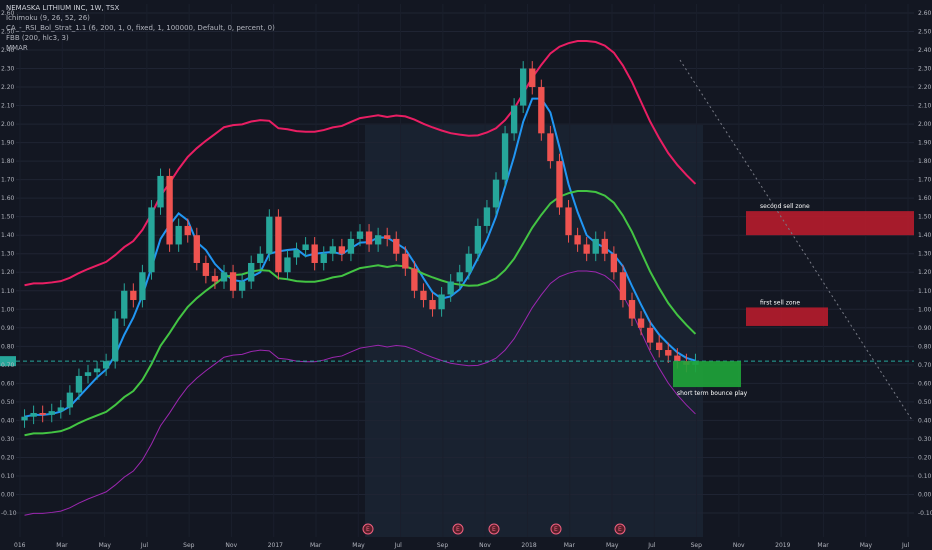 Image resolution: width=932 pixels, height=550 pixels. I want to click on y-tick-label: 0.40, so click(925, 420).